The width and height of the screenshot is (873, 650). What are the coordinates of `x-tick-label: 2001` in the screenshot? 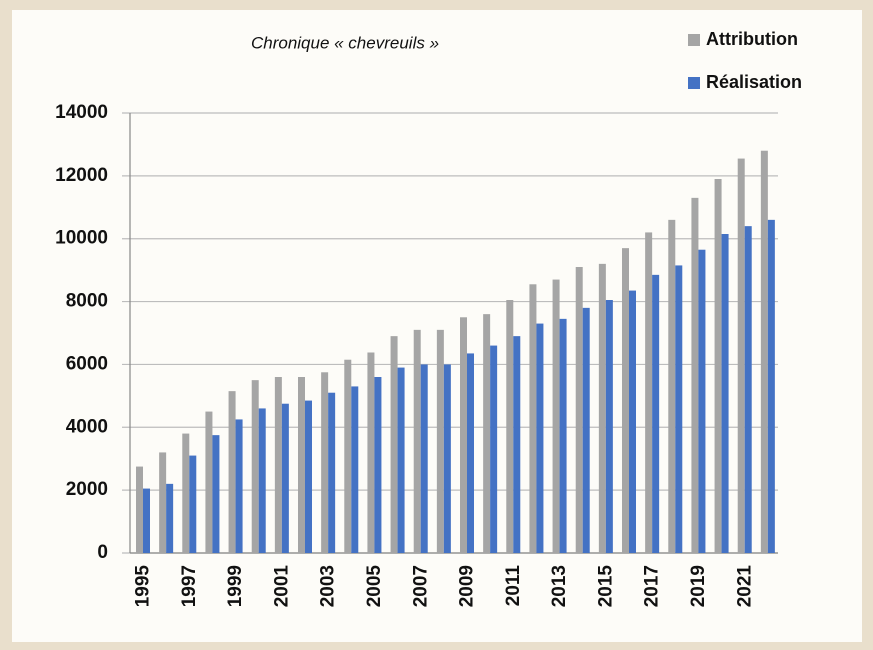 It's located at (281, 586).